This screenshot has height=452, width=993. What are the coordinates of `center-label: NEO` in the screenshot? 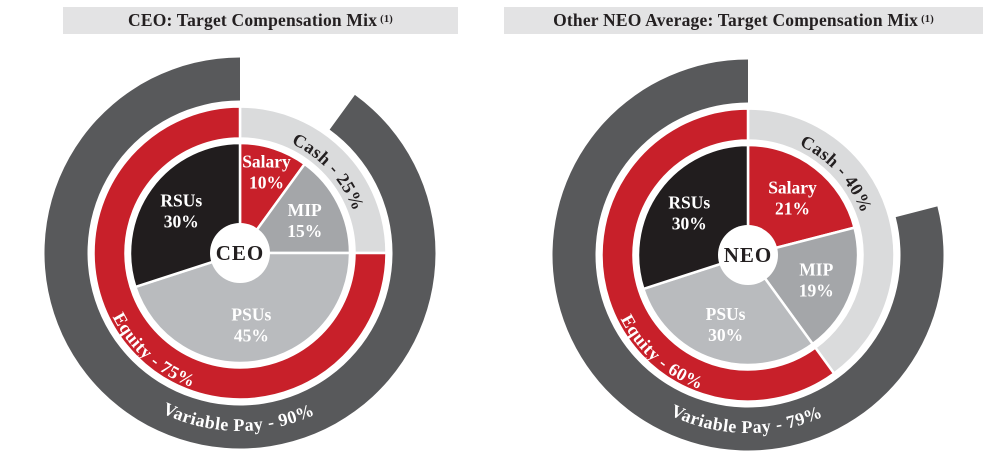 It's located at (748, 255).